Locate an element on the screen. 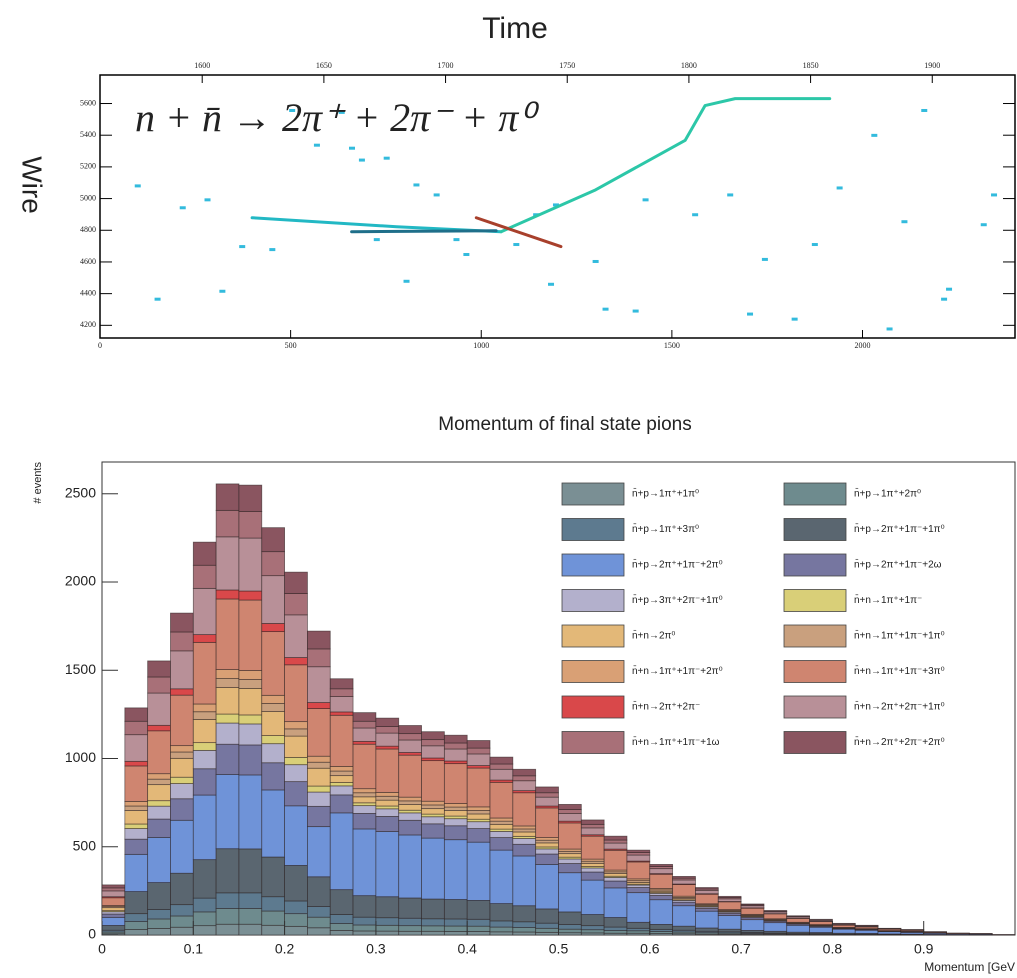  x-tick-label: 0.4 is located at coordinates (467, 949).